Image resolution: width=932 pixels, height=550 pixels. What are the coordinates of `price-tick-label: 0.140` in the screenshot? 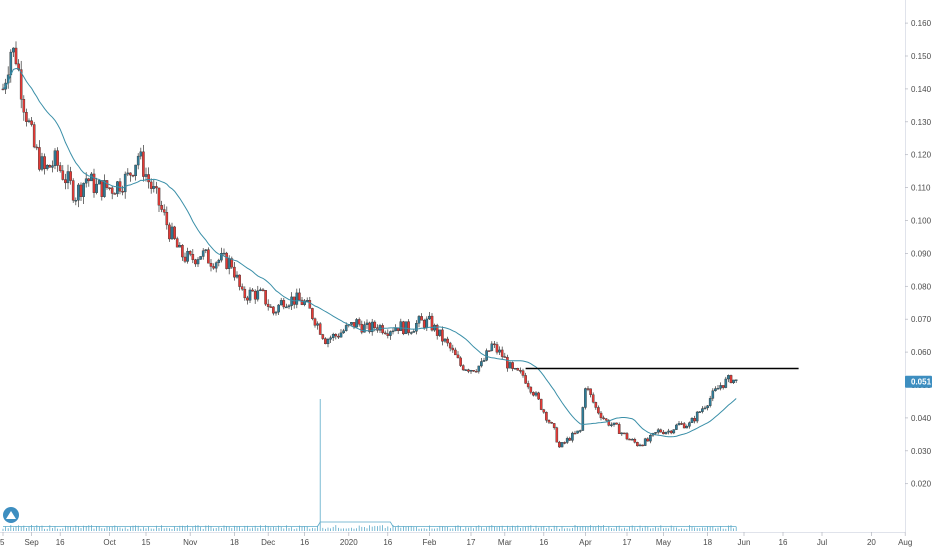 It's located at (921, 89).